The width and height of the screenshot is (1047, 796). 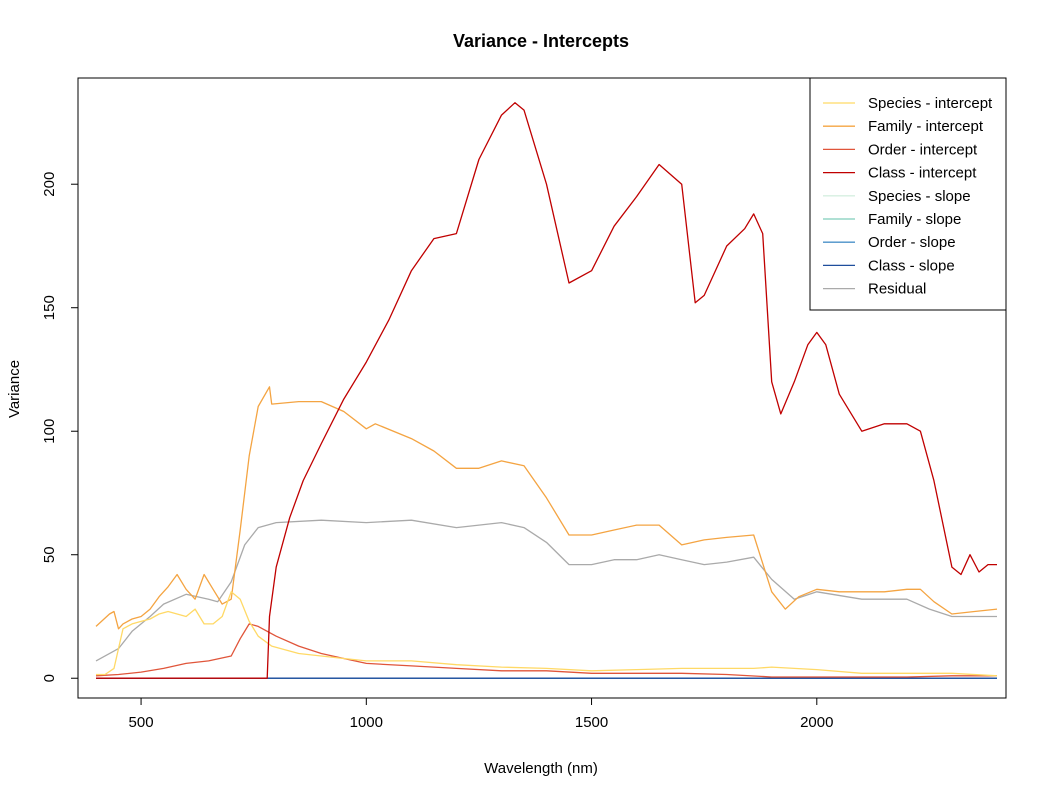 What do you see at coordinates (930, 103) in the screenshot?
I see `legend-label-species-intercept: Species - intercept` at bounding box center [930, 103].